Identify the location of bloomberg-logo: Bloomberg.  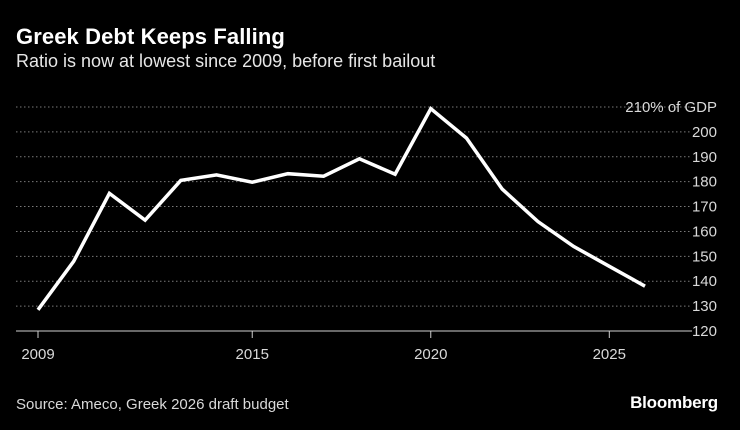
(674, 402).